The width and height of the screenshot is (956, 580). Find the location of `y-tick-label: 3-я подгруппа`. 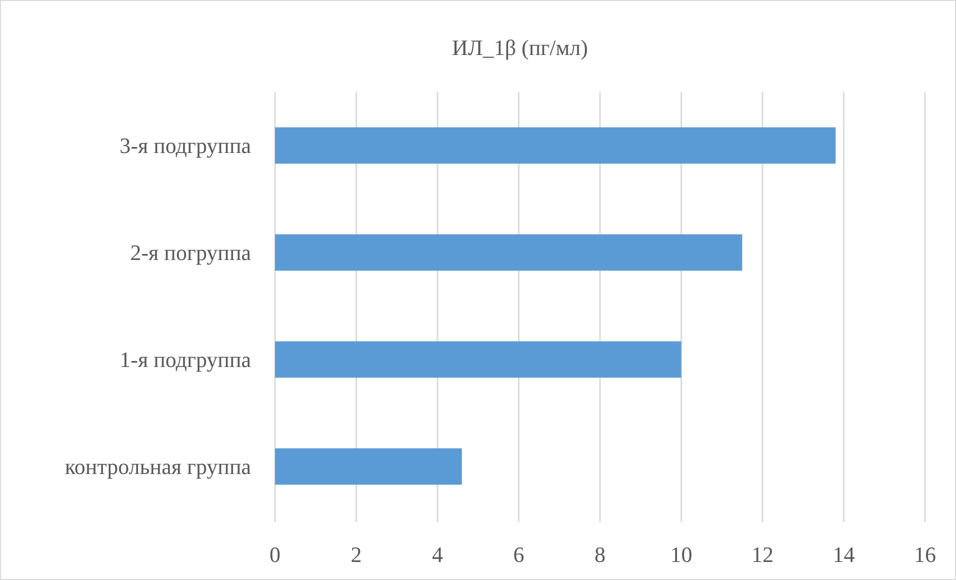

y-tick-label: 3-я подгруппа is located at coordinates (186, 145).